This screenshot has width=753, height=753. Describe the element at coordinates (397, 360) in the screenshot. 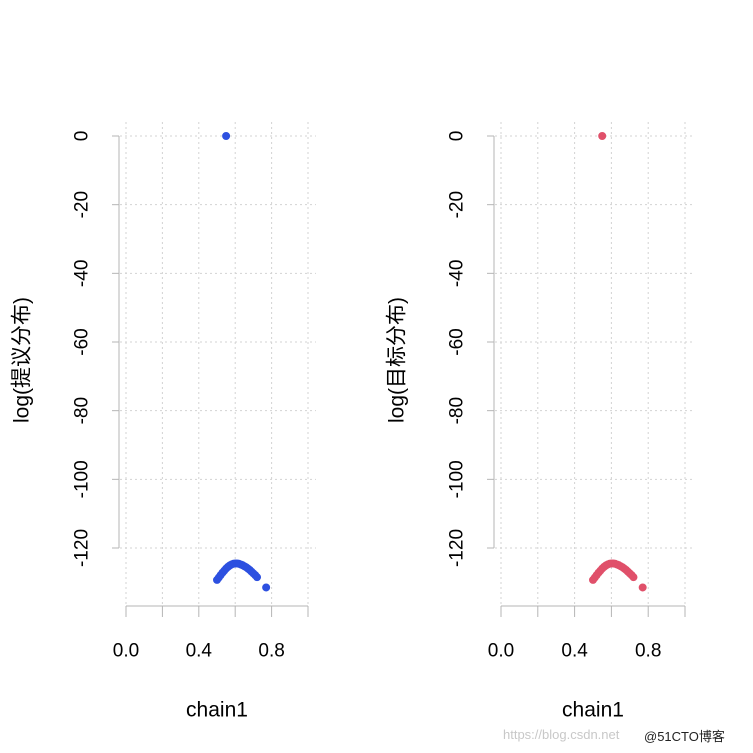

I see `y-axis-title: log(目标分布)` at that location.